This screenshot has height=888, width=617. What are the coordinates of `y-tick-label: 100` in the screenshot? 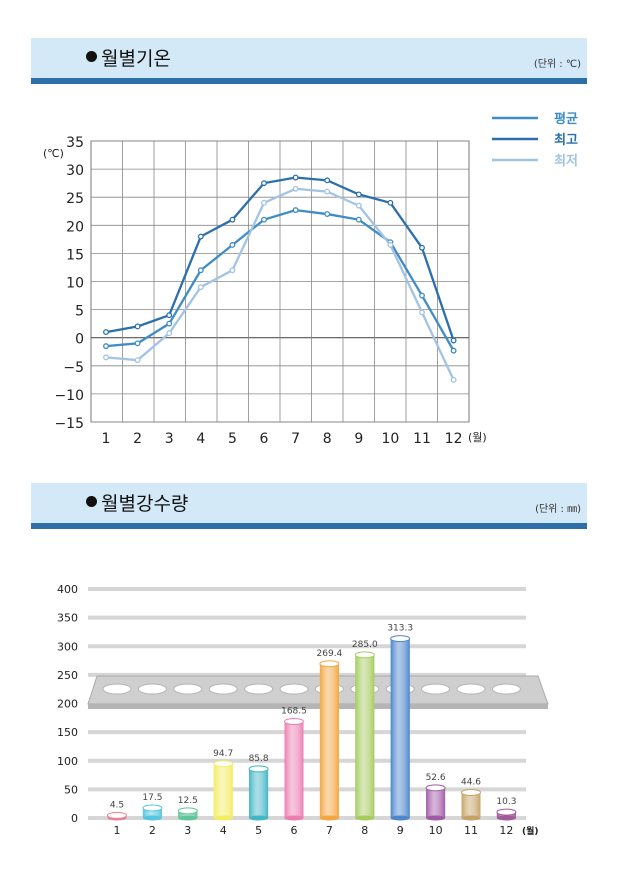 It's located at (67, 761).